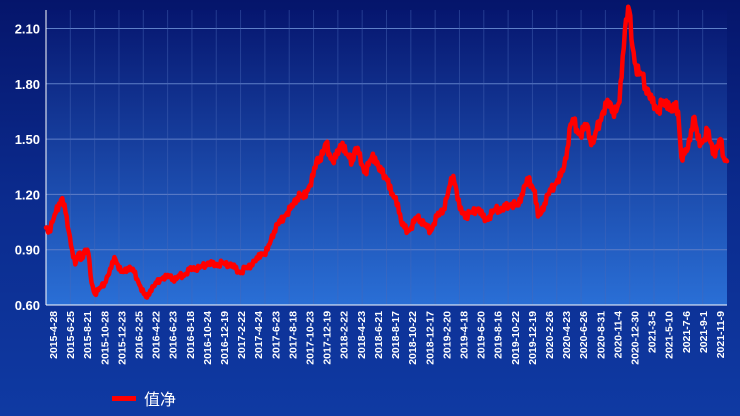 This screenshot has width=740, height=416. I want to click on legend-label: 值净, so click(160, 399).